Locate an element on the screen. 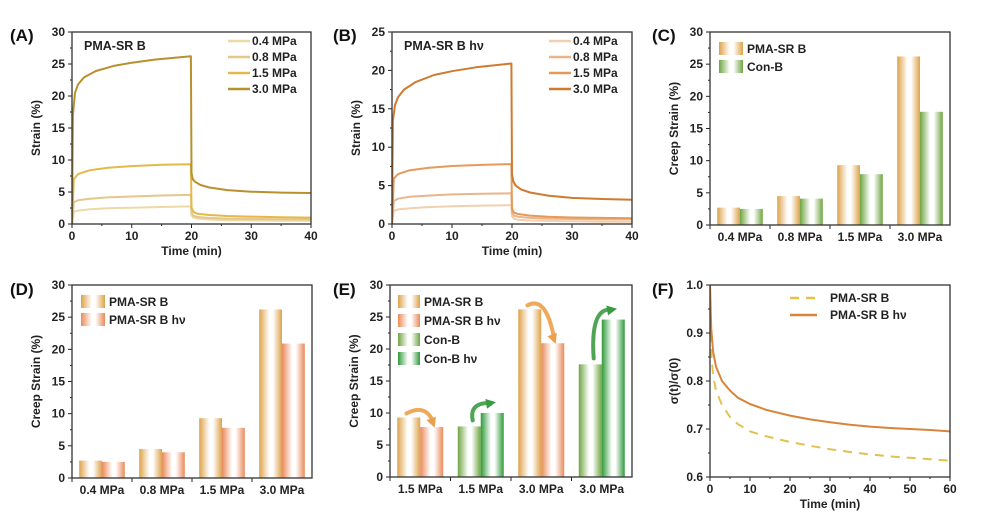  x-tick-label: 10 is located at coordinates (452, 236).